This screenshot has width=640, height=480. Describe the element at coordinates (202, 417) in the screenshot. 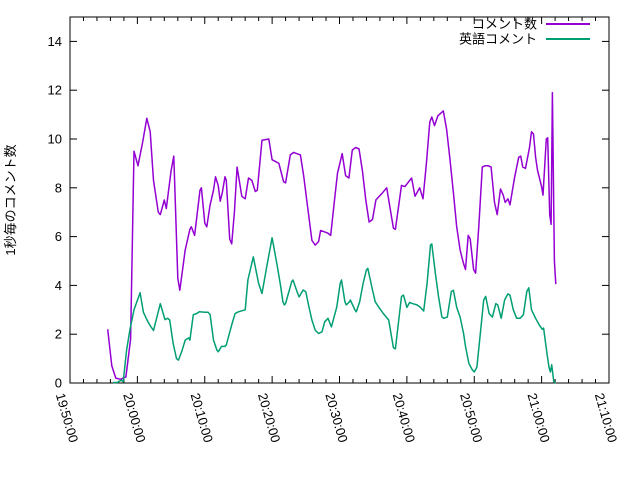

I see `x-tick-label: 20:10:00` at that location.